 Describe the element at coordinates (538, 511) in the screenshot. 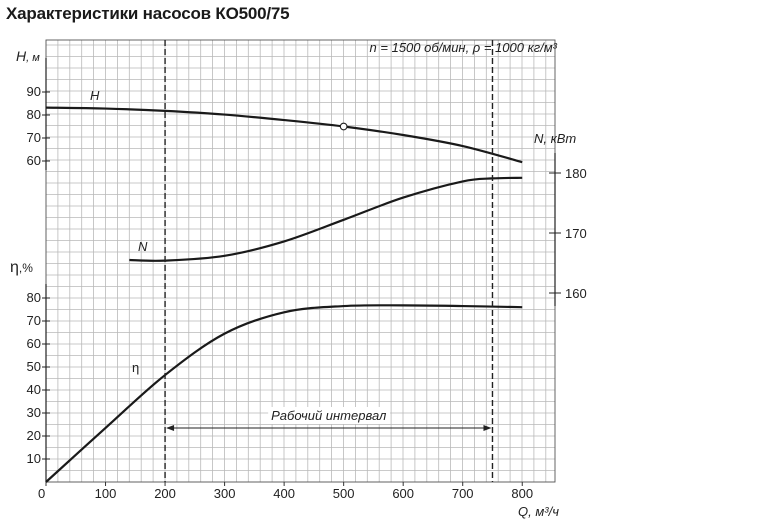

I see `x-axis-label: Q, м³/ч` at that location.